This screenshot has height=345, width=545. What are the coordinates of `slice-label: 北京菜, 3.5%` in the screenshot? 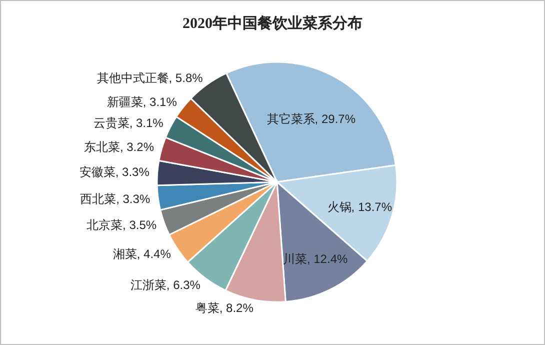 It's located at (121, 225).